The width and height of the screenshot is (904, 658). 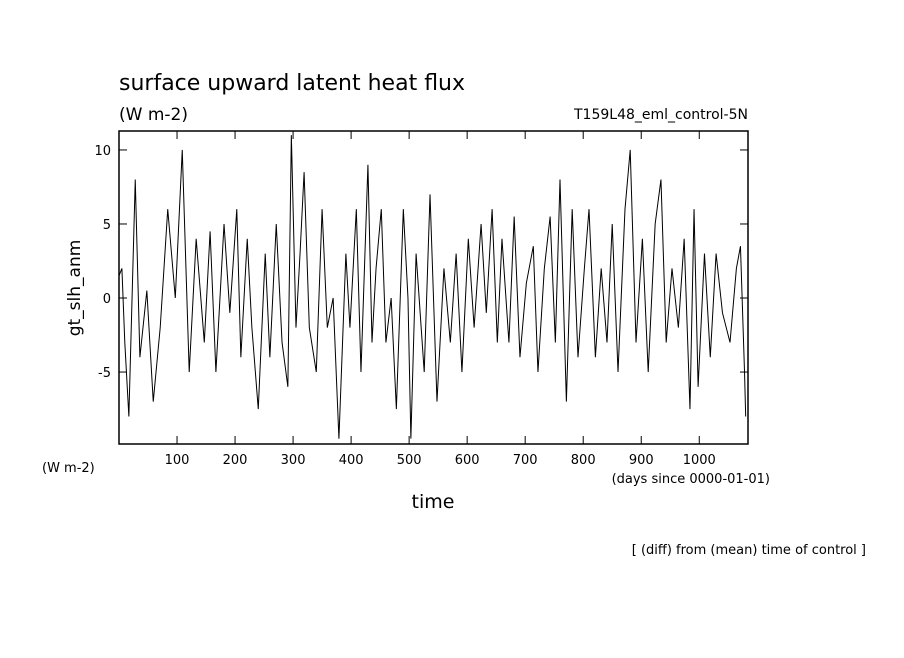 What do you see at coordinates (433, 502) in the screenshot?
I see `x-axis-label: time` at bounding box center [433, 502].